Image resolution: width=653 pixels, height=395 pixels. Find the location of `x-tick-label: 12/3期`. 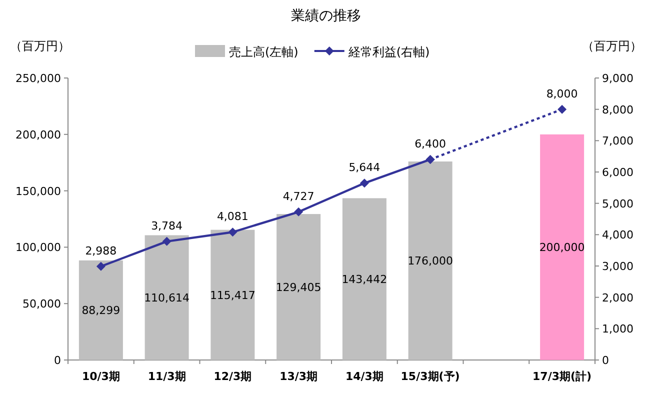

x-tick-label: 12/3期 is located at coordinates (233, 376).